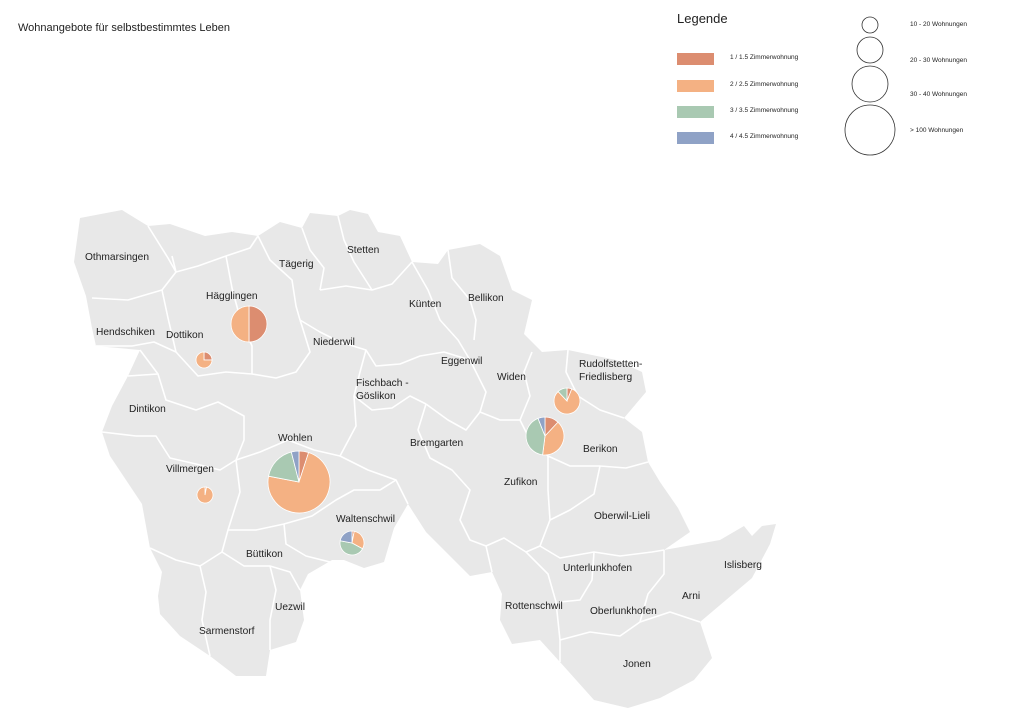 Image resolution: width=1024 pixels, height=724 pixels. What do you see at coordinates (296, 264) in the screenshot?
I see `label-taegerig: Tägerig` at bounding box center [296, 264].